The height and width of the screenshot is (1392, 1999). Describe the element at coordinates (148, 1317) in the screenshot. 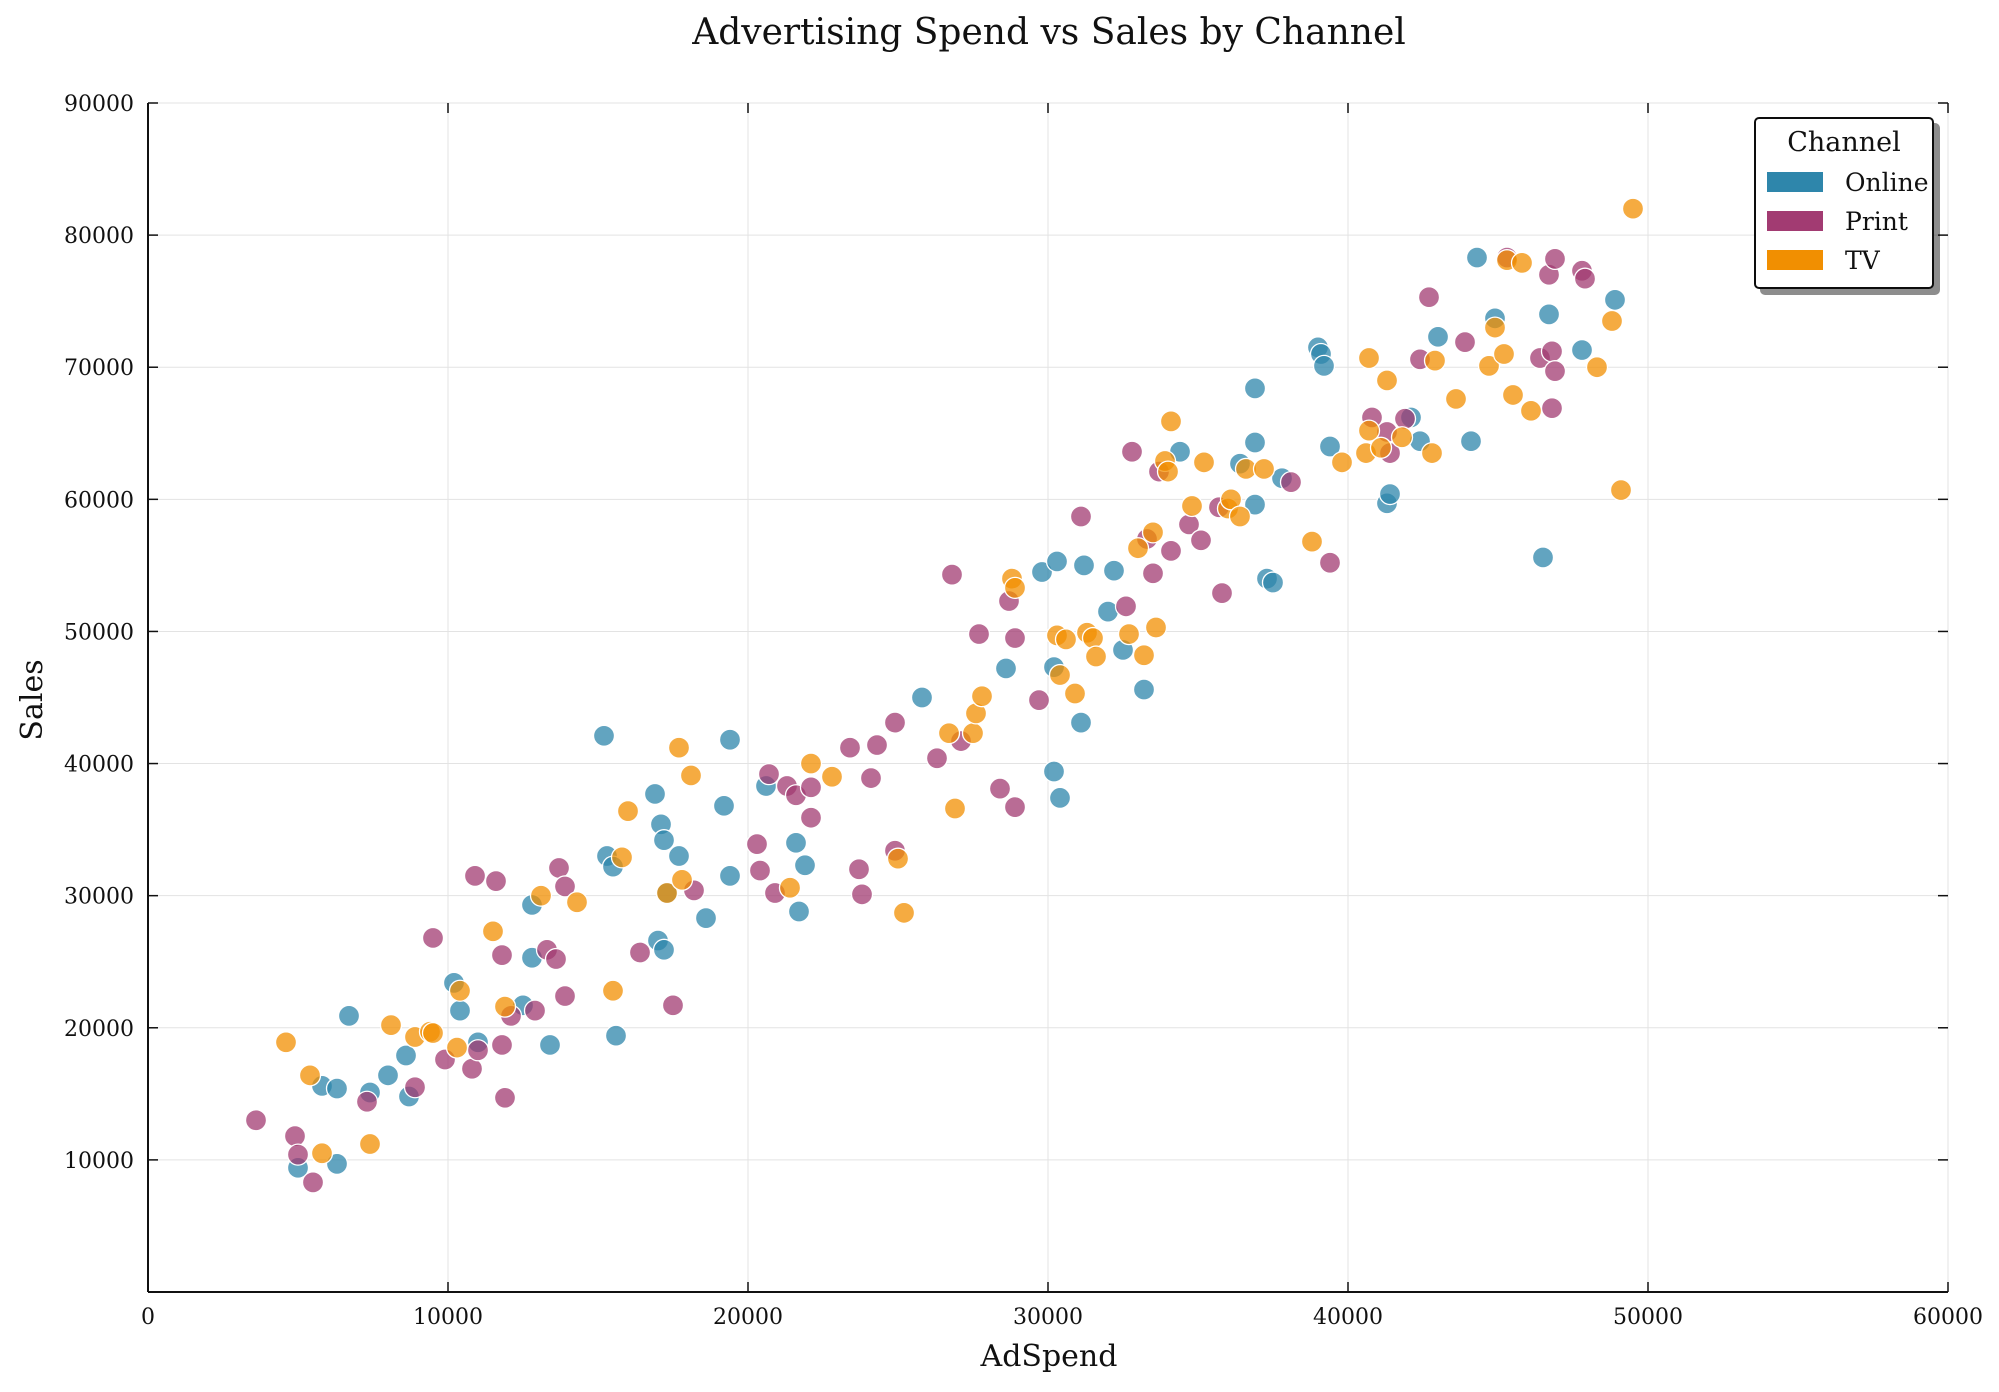

I see `x-tick-label: 0` at that location.